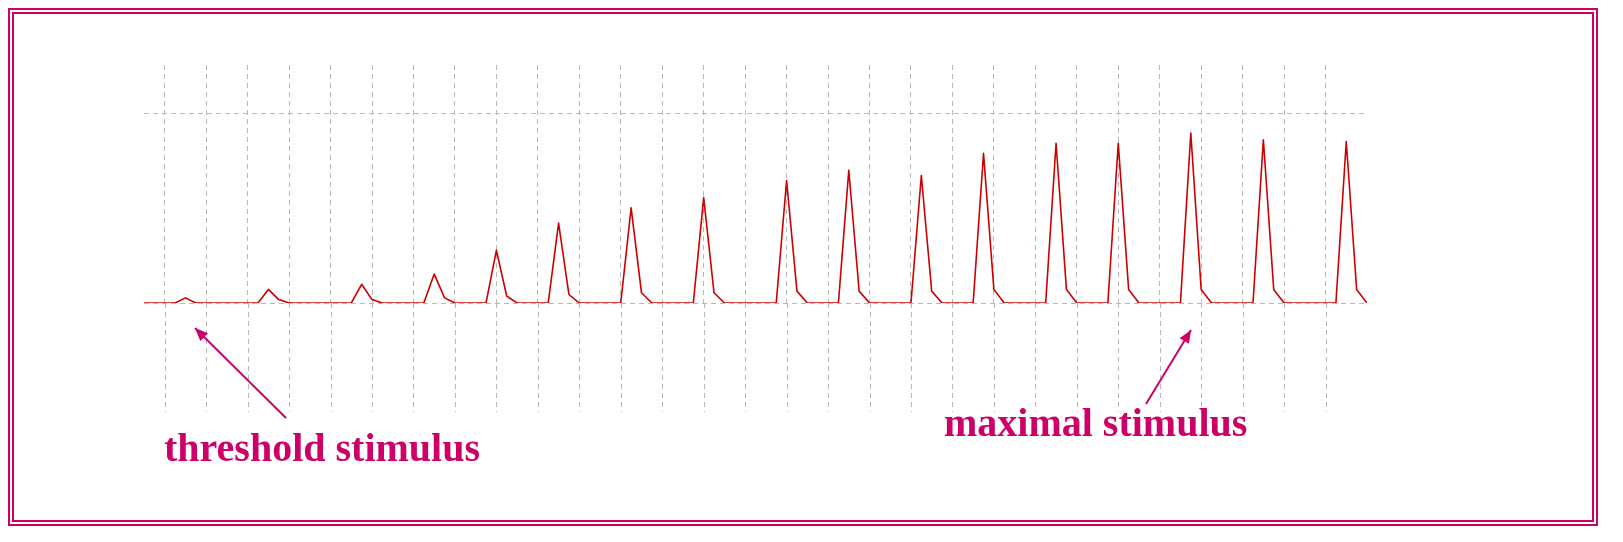  Describe the element at coordinates (1096, 422) in the screenshot. I see `text: maximal stimulus` at that location.